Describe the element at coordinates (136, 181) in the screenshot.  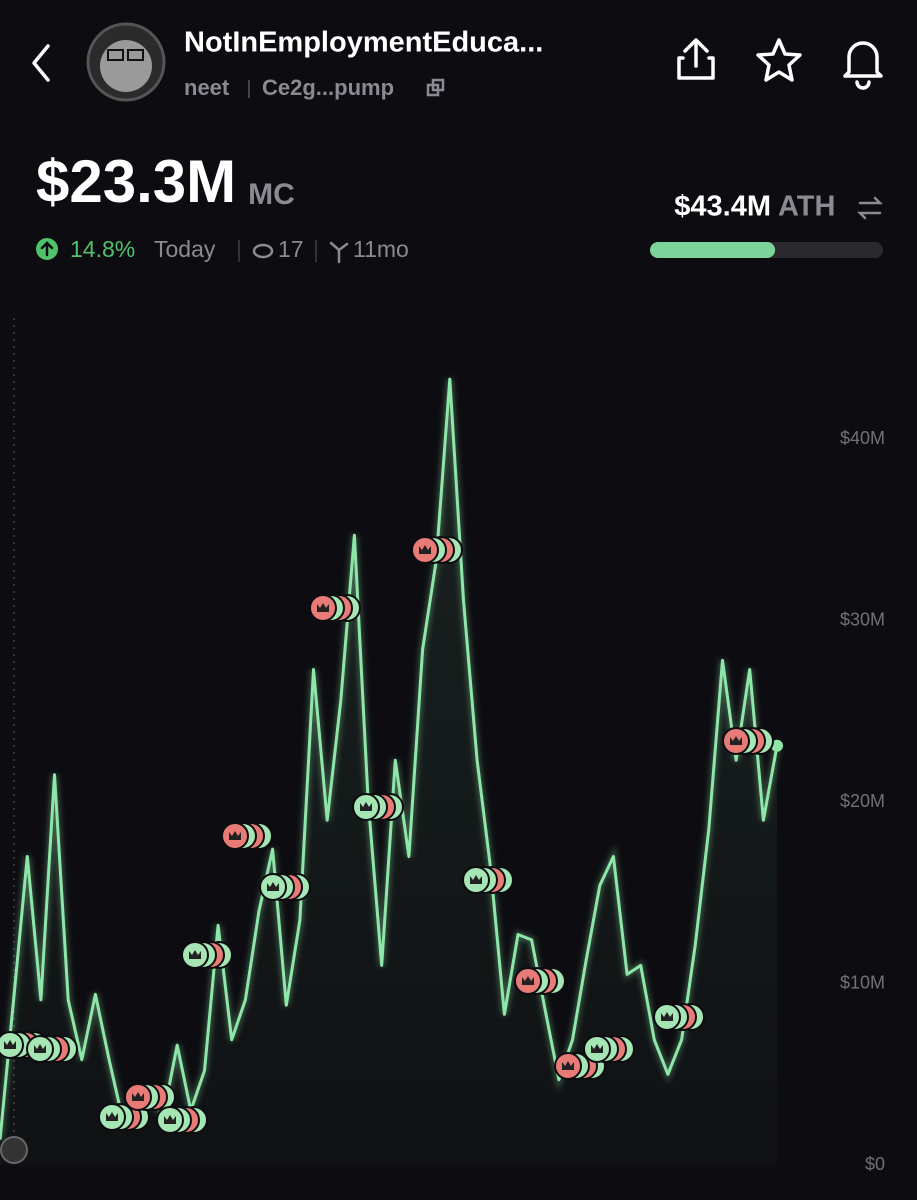
I see `market-cap: $23.3M` at that location.